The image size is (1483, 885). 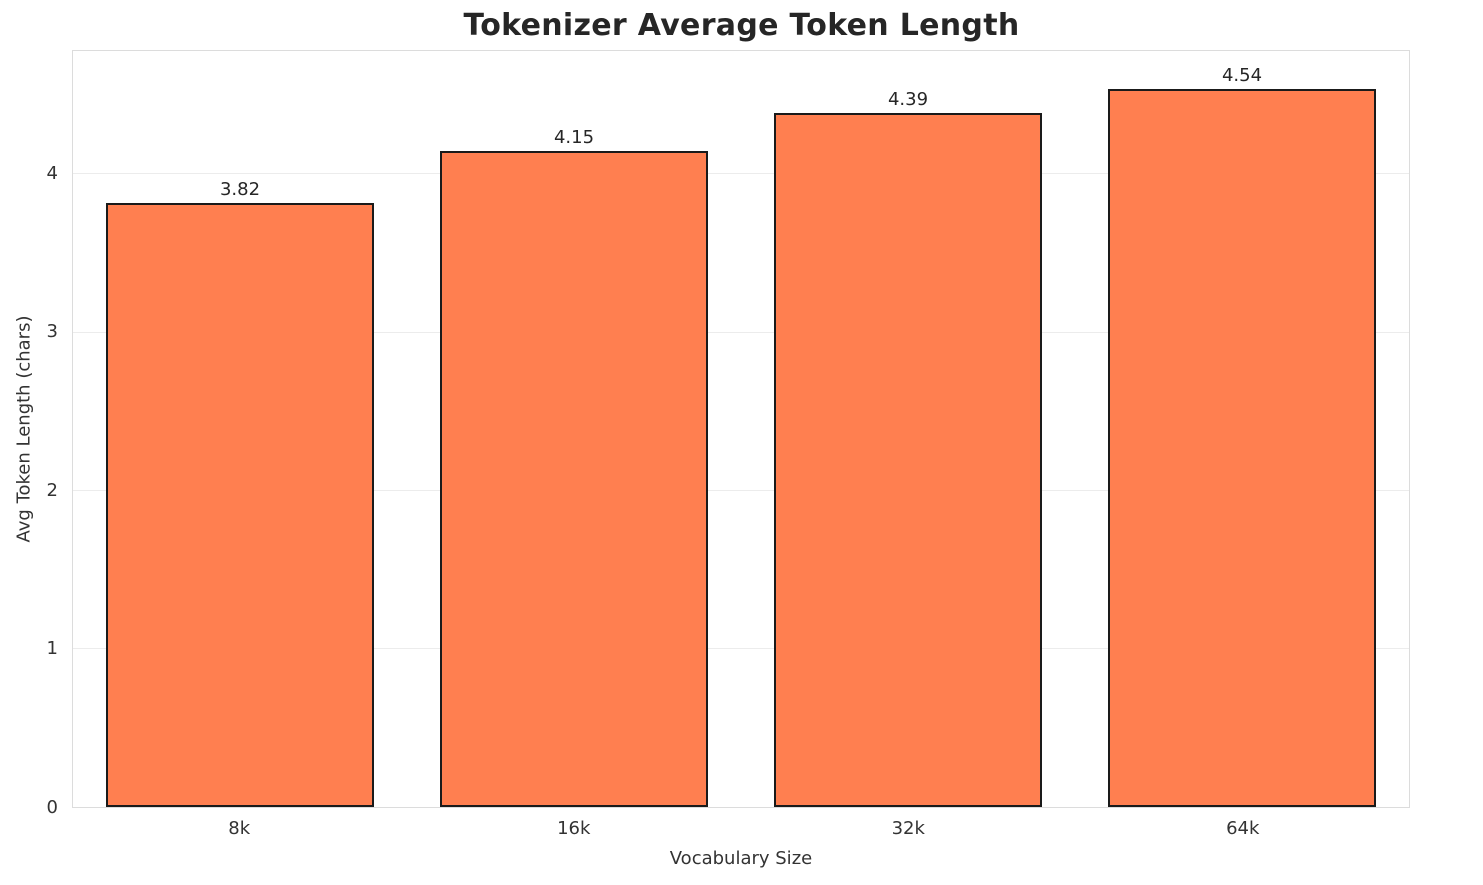 What do you see at coordinates (52, 173) in the screenshot?
I see `y-tick-label: 4` at bounding box center [52, 173].